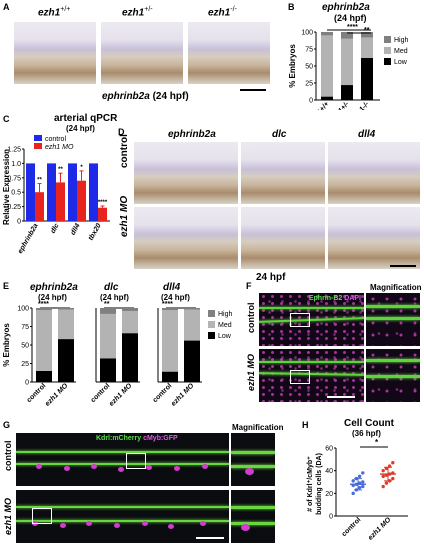 This screenshot has height=550, width=424. I want to click on panel-b-sig2: **, so click(367, 30).